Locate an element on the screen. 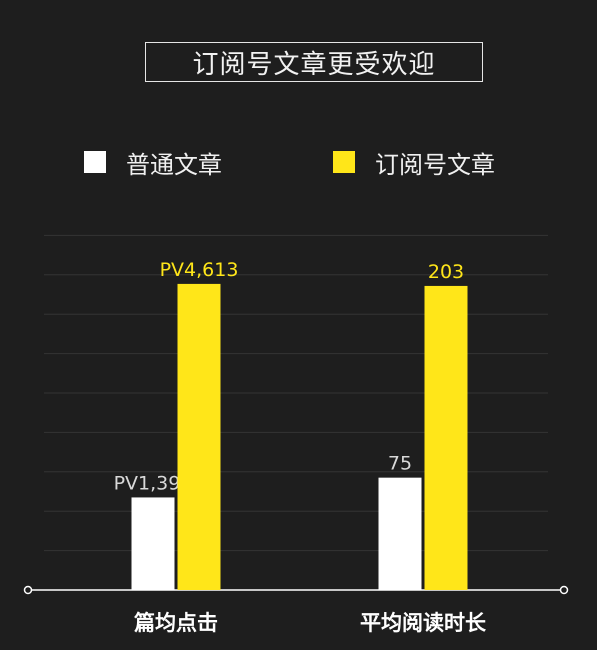 The image size is (597, 650). legend-item-regular: 普通文章 is located at coordinates (153, 163).